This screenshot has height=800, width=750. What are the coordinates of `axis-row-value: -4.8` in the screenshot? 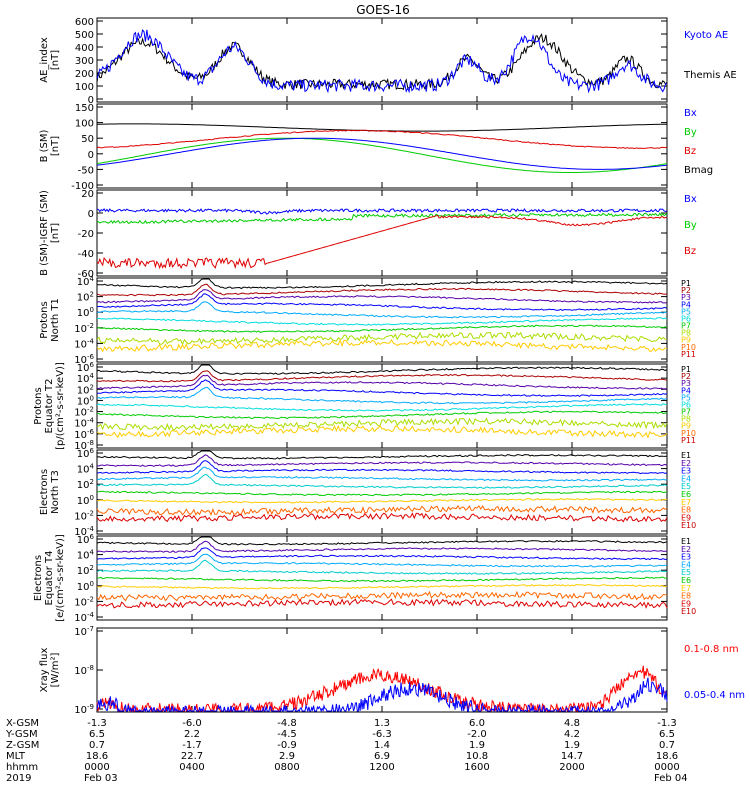 It's located at (287, 723).